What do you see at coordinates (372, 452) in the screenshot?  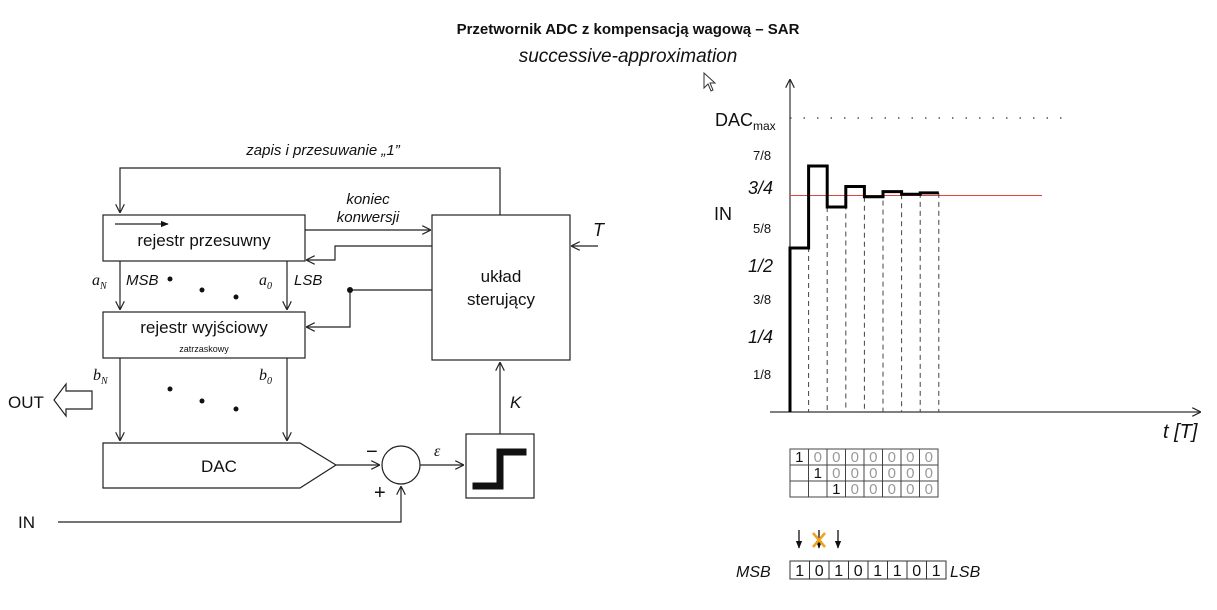 I see `minus-sign: −` at bounding box center [372, 452].